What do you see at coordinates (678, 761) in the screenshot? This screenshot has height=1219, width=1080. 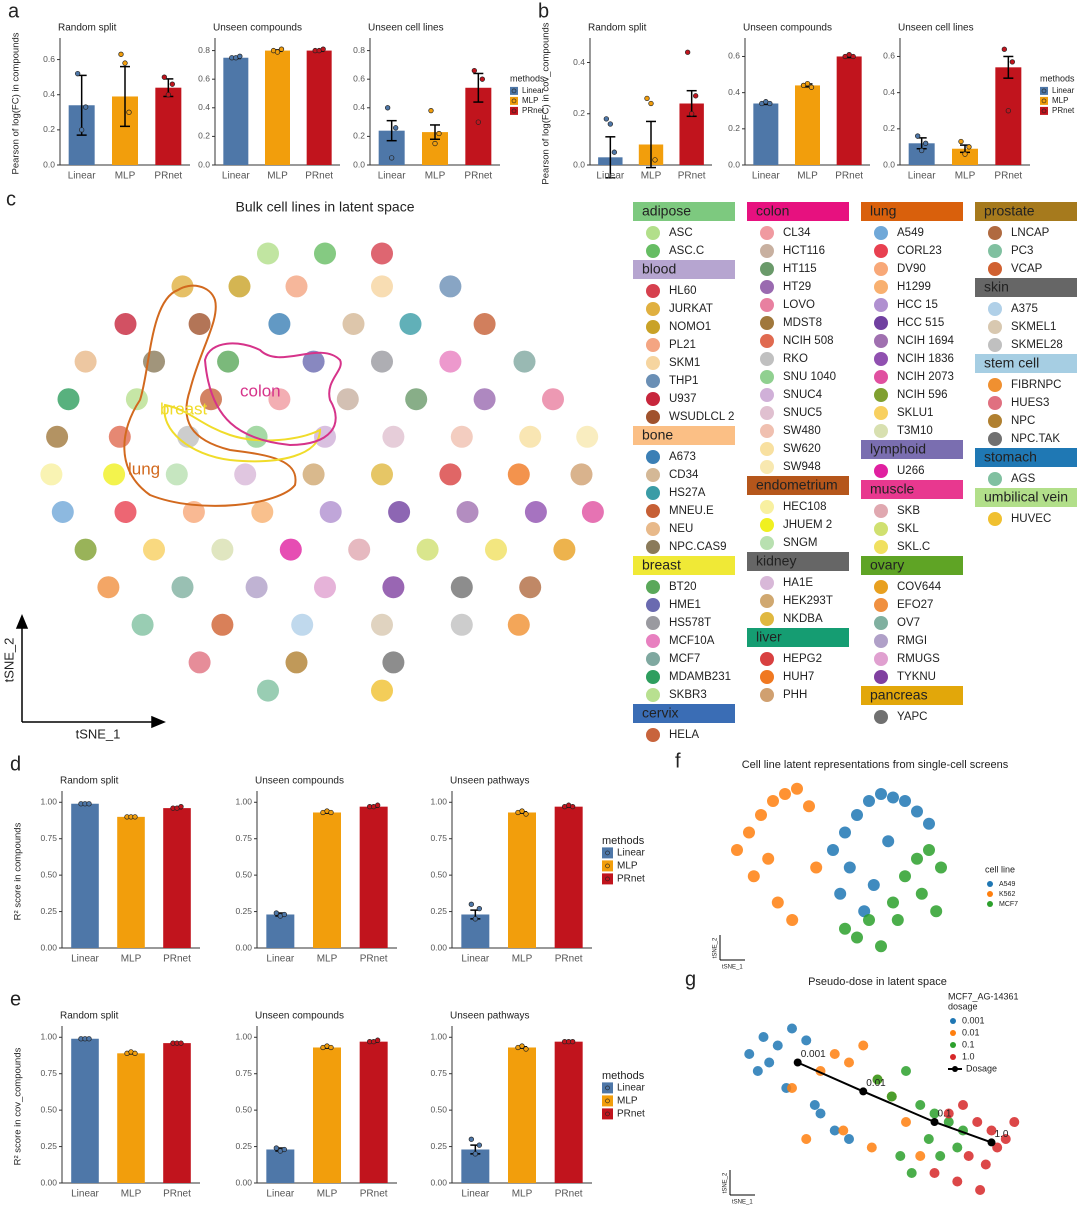 I see `panel-label: f` at bounding box center [678, 761].